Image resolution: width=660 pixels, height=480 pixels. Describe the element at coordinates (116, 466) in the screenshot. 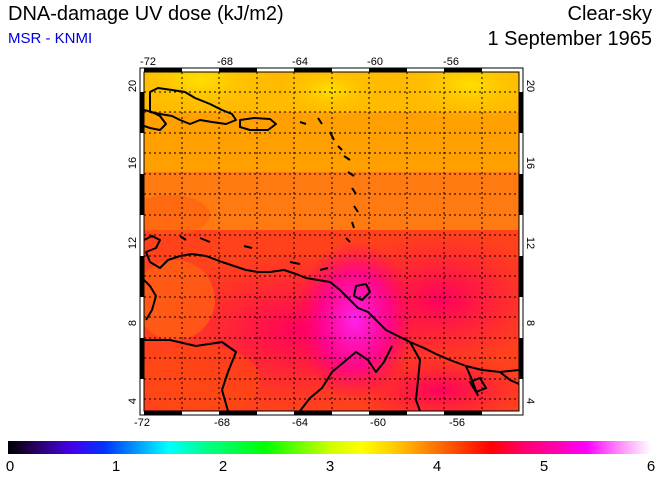

I see `colorbar-label: 1` at that location.